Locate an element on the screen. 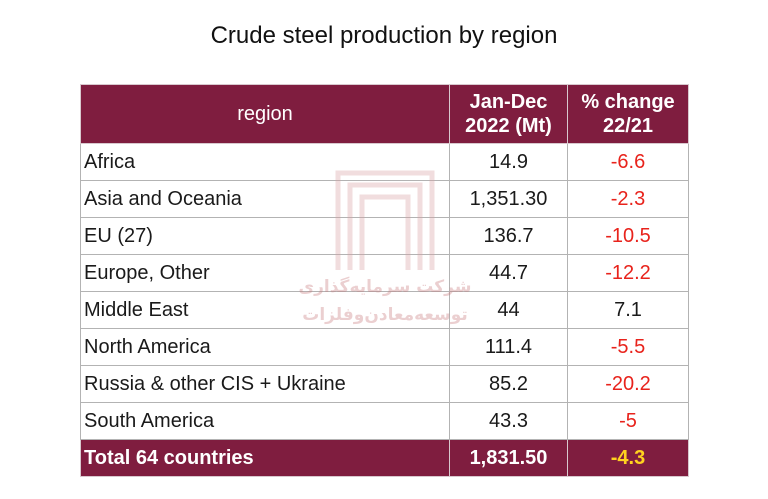 This screenshot has height=499, width=768. change-cell: 7.1 is located at coordinates (628, 310).